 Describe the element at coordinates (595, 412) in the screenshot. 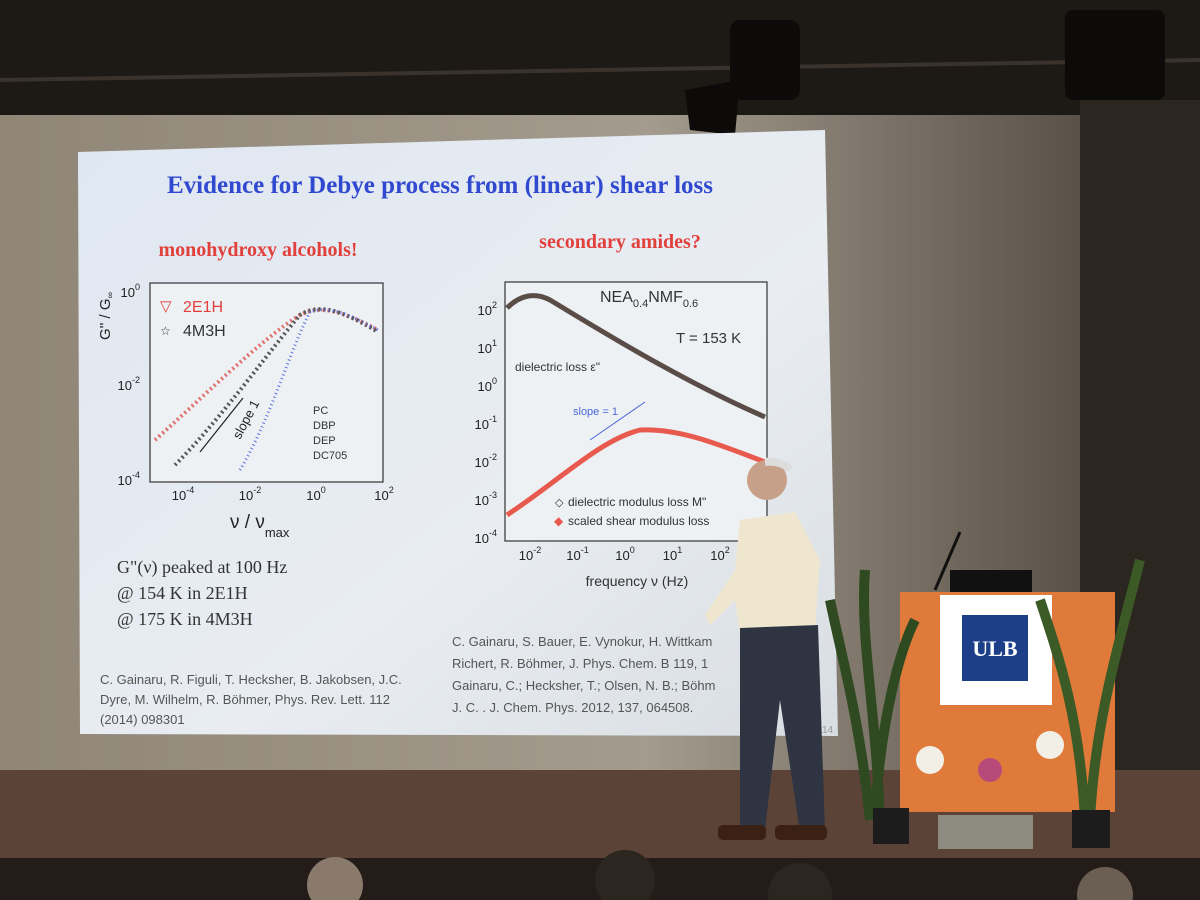

I see `slope-annotation: slope = 1` at that location.